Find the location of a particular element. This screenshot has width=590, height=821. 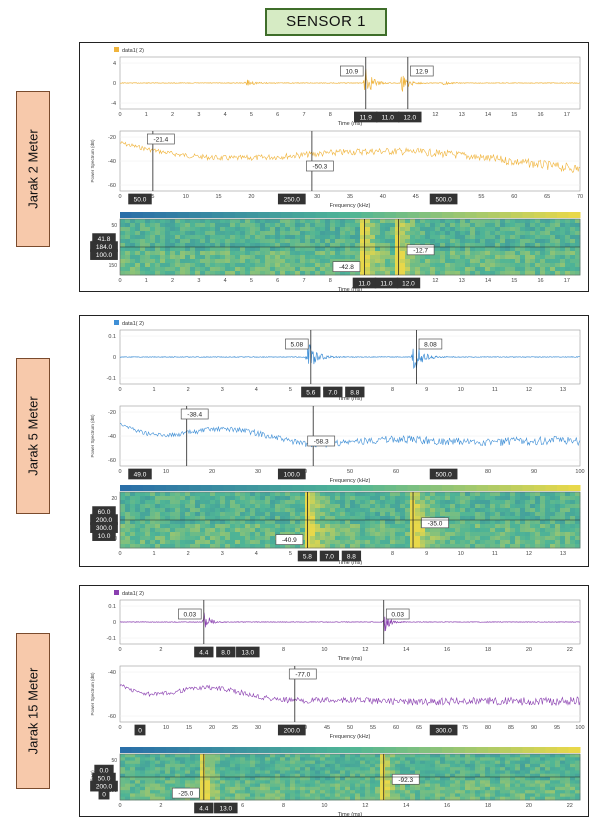

spectrum-cursor-label: -58.3 is located at coordinates (321, 442).